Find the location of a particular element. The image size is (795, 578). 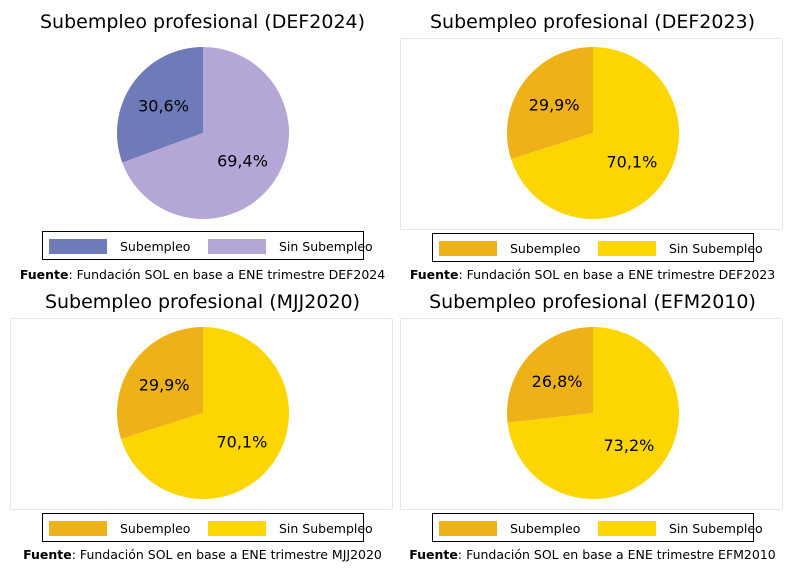

chart-title: Subempleo profesional (MJJ2020) is located at coordinates (202, 302).